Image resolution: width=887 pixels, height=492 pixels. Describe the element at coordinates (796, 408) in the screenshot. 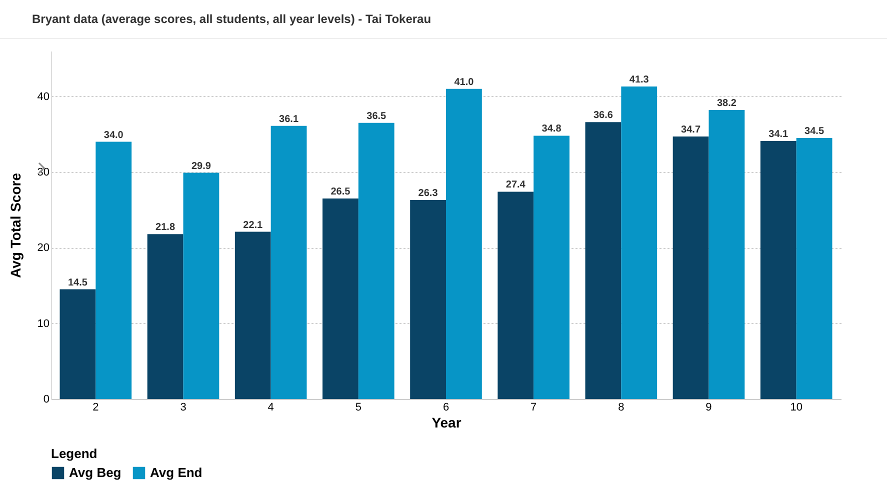

I see `x-tick-label: 10` at that location.